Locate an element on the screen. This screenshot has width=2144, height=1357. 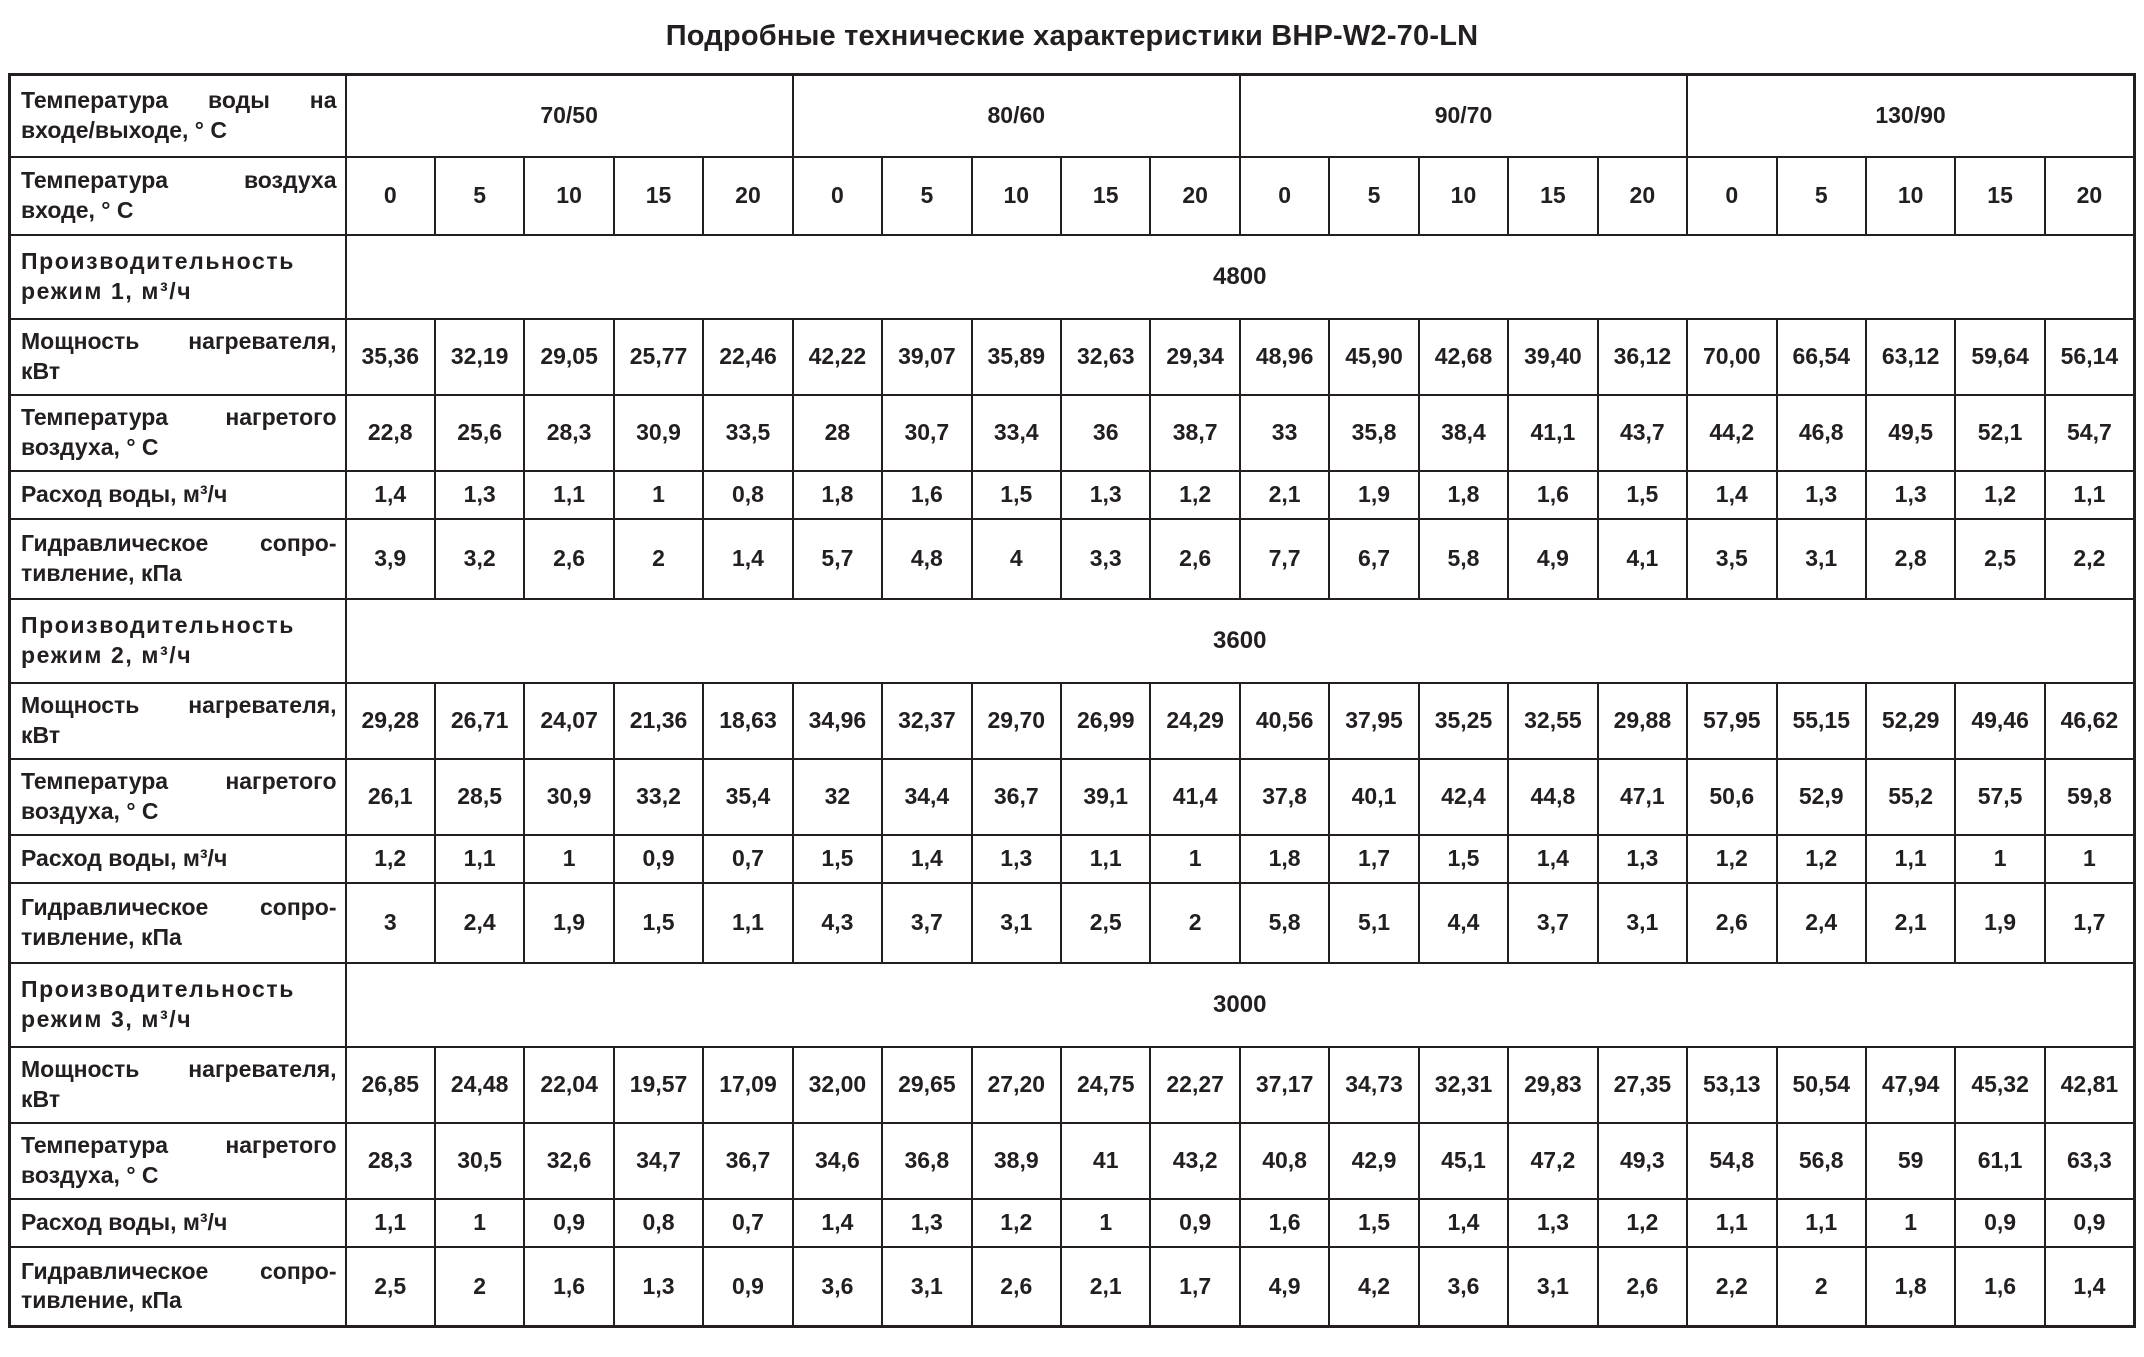
hydraulic-resistance-value: 3,6 is located at coordinates (1463, 1286).